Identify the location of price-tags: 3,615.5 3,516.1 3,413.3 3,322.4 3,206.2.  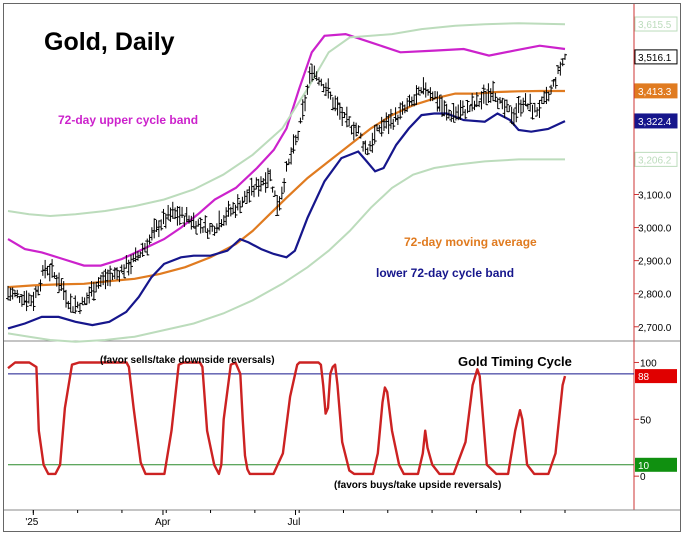
(656, 91).